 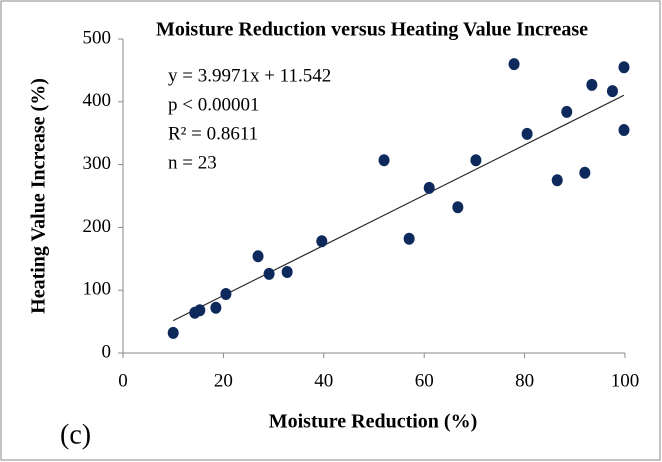 I want to click on annotation: R² = 0.8611, so click(x=213, y=133).